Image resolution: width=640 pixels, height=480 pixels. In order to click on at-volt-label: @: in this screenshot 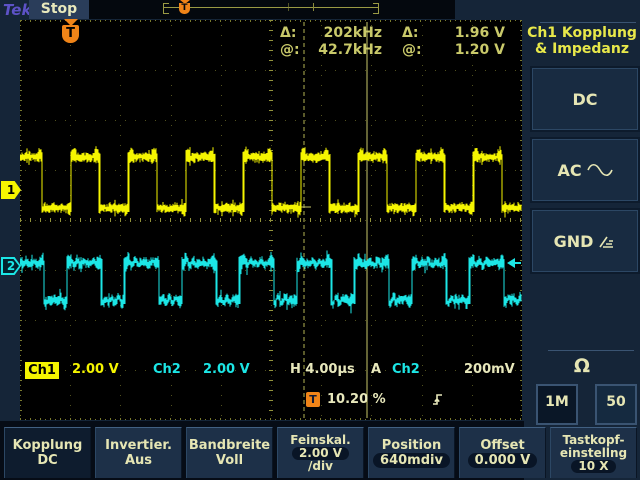, I will do `click(412, 50)`.